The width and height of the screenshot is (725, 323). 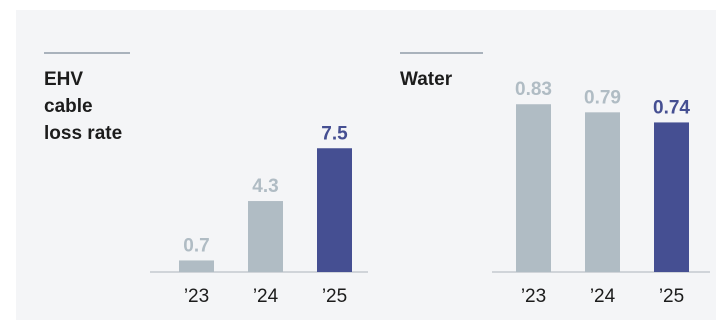 I want to click on metric-label-line: EHV, so click(x=63, y=79).